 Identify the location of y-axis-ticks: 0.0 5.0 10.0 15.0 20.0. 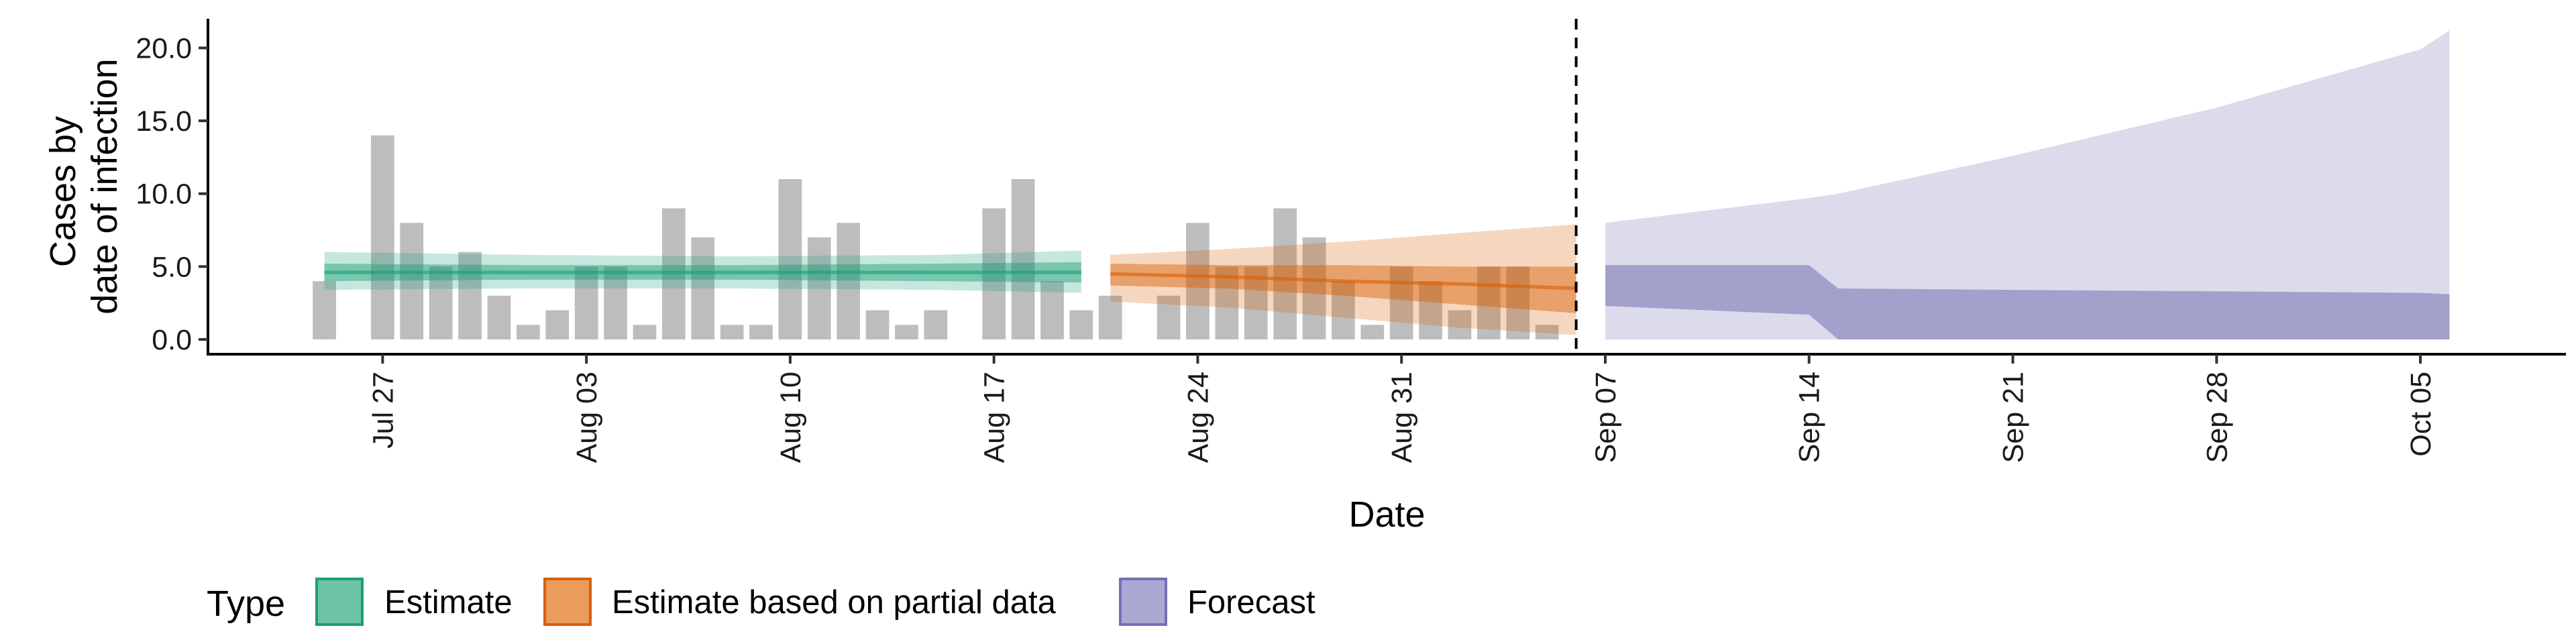
(172, 194).